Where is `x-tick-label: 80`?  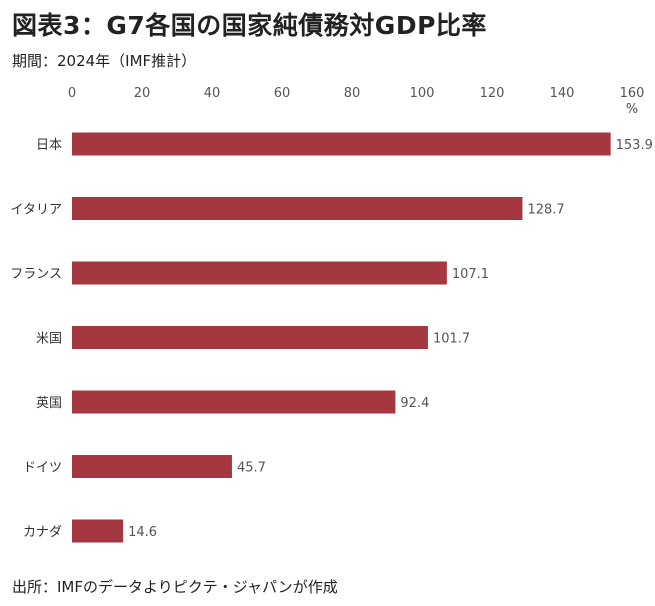 x-tick-label: 80 is located at coordinates (352, 93).